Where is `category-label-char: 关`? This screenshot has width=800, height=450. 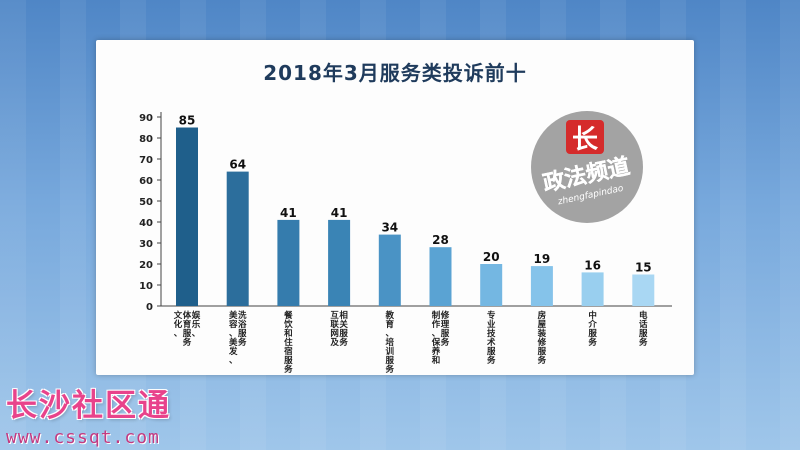
category-label-char: 关 is located at coordinates (343, 324).